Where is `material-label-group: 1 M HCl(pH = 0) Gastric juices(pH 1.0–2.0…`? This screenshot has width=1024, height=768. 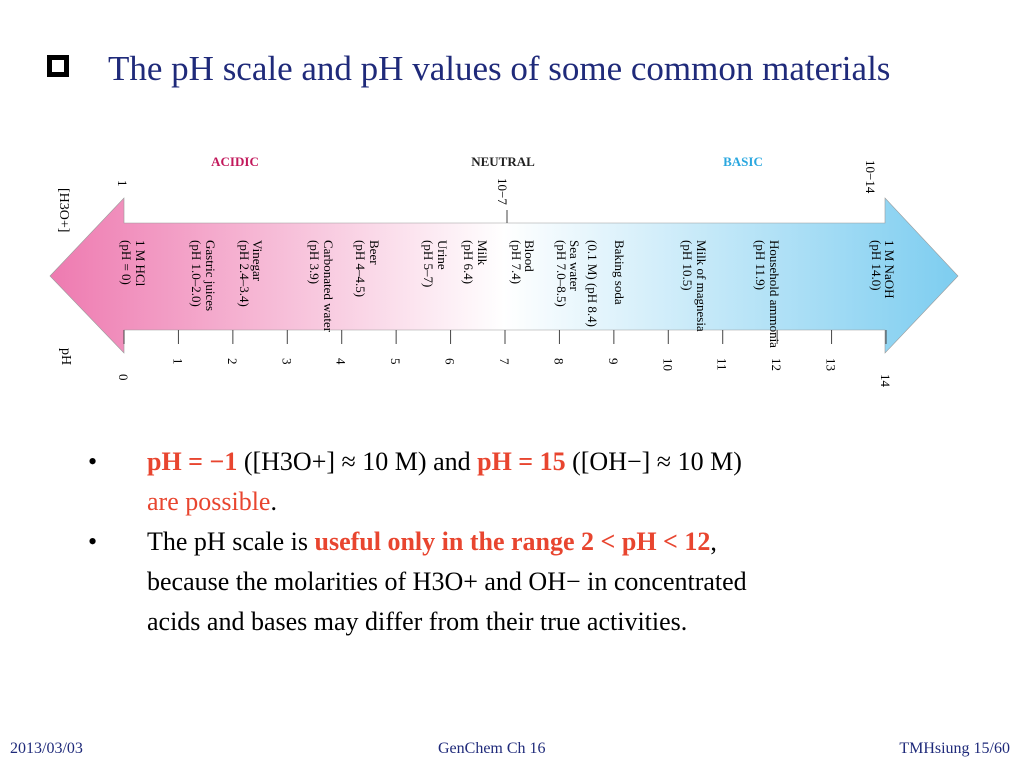
material-label-group: 1 M HCl(pH = 0) Gastric juices(pH 1.0–2.0… is located at coordinates (508, 294).